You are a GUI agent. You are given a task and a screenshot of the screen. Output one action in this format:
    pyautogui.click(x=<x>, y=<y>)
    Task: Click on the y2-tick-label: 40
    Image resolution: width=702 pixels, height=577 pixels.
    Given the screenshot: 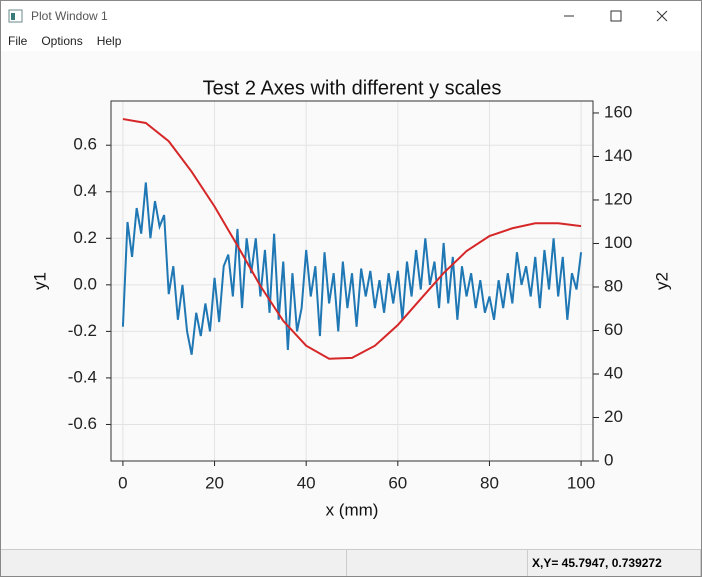 What is the action you would take?
    pyautogui.click(x=613, y=372)
    